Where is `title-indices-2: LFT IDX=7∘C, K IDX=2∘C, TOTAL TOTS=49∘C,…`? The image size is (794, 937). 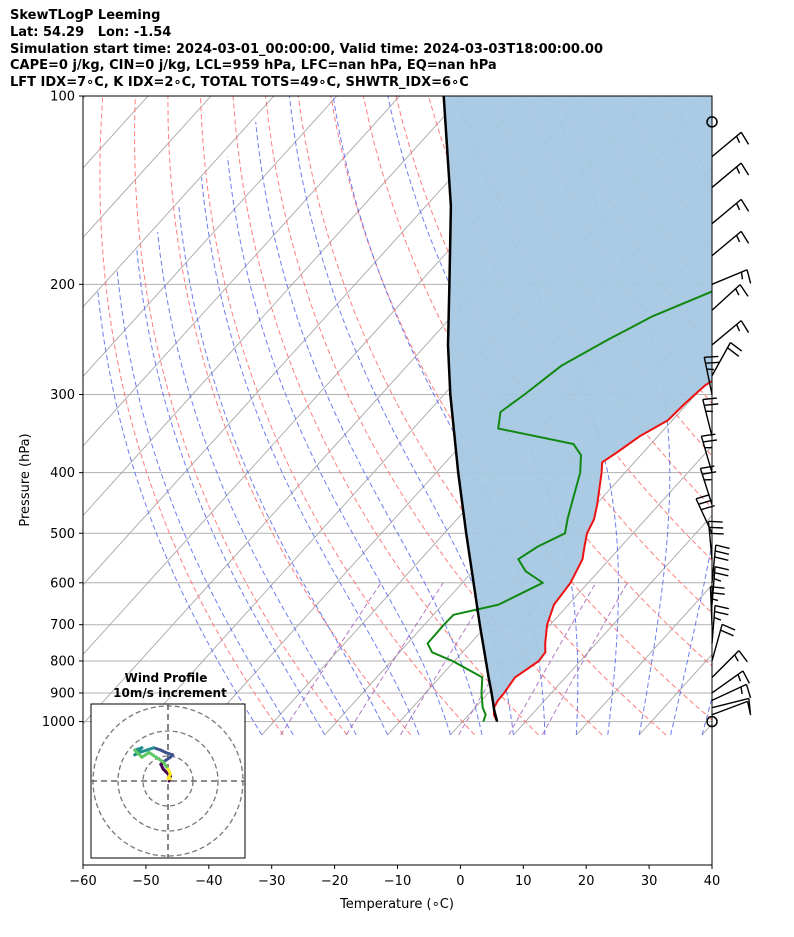
title-indices-2: LFT IDX=7∘C, K IDX=2∘C, TOTAL TOTS=49∘C,… is located at coordinates (239, 83).